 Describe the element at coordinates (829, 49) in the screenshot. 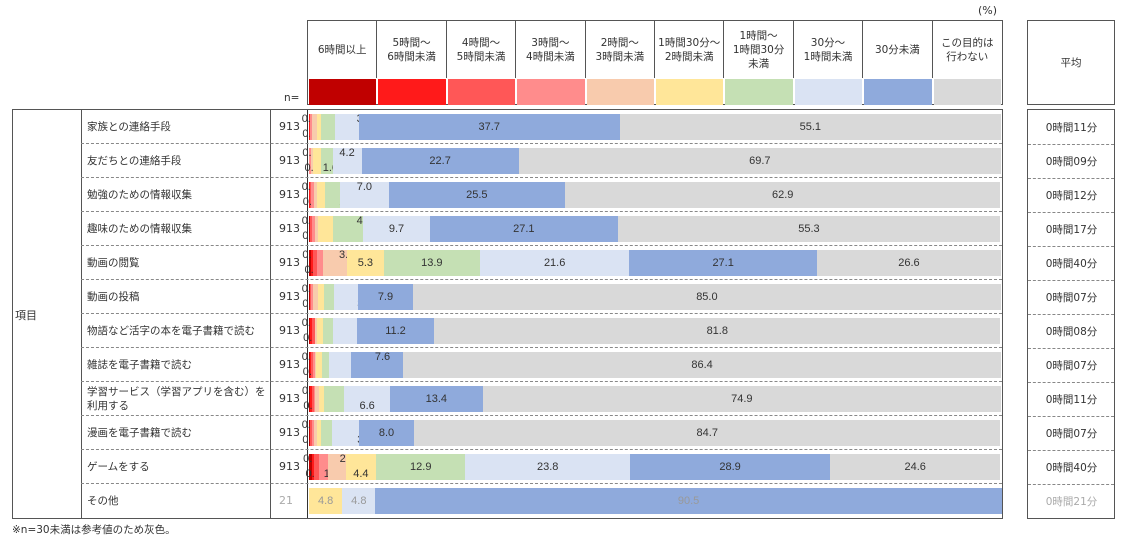

I see `legend-label: 30分～ 1時間未満` at that location.